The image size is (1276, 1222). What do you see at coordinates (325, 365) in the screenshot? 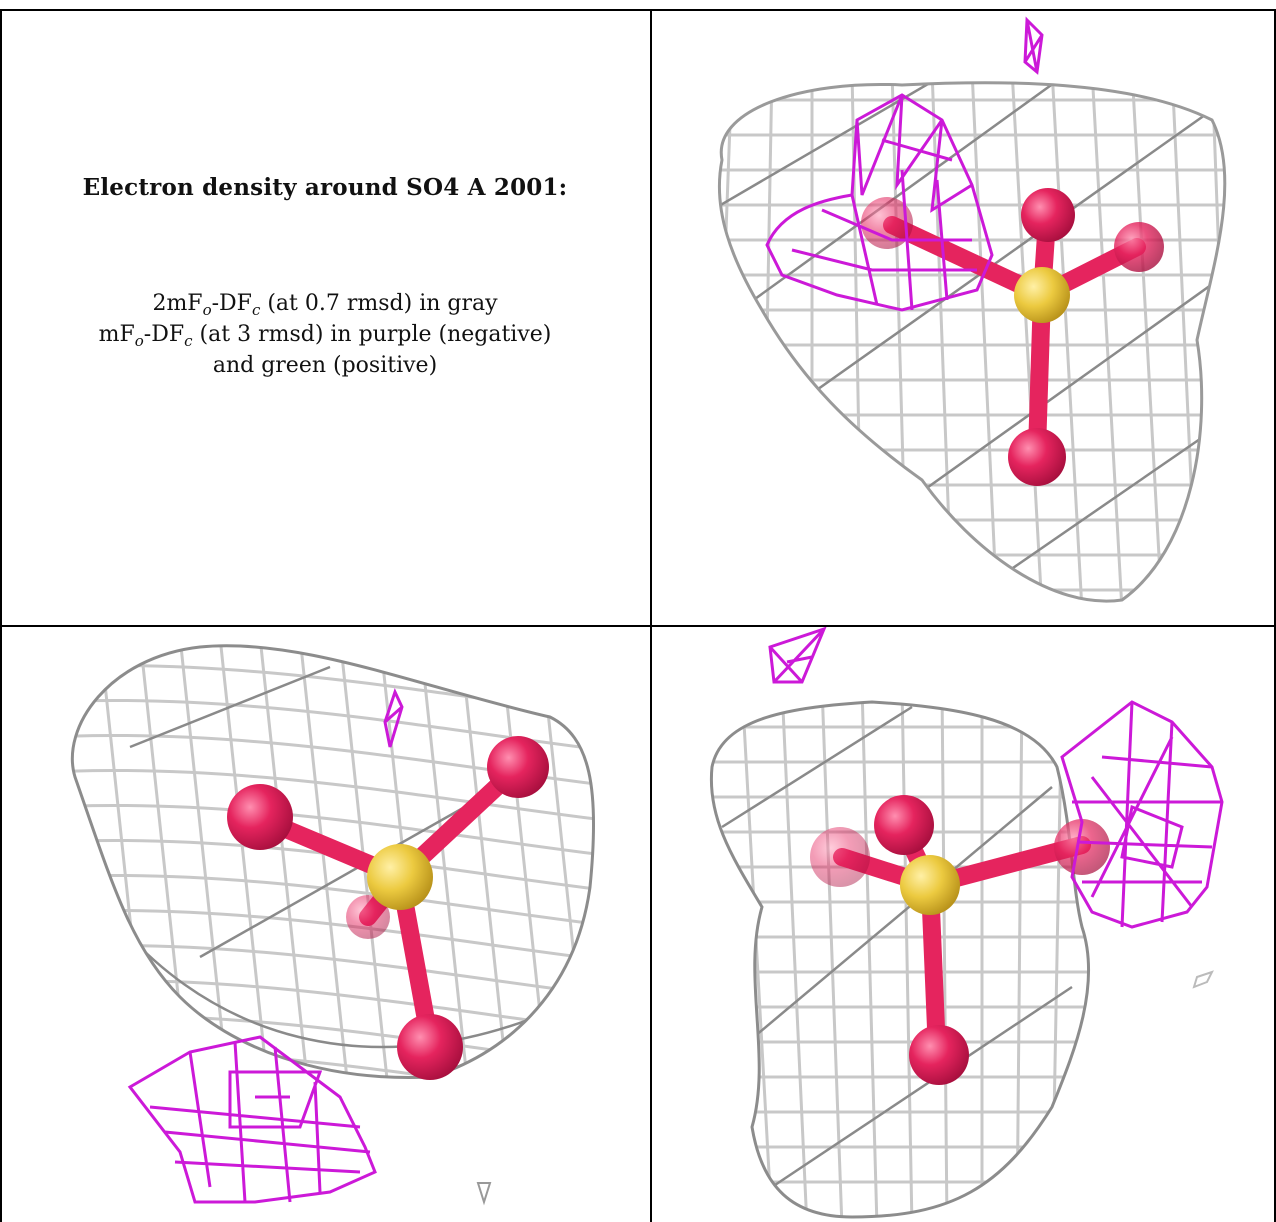
I see `legend-line-positive: and green (positive)` at bounding box center [325, 365].